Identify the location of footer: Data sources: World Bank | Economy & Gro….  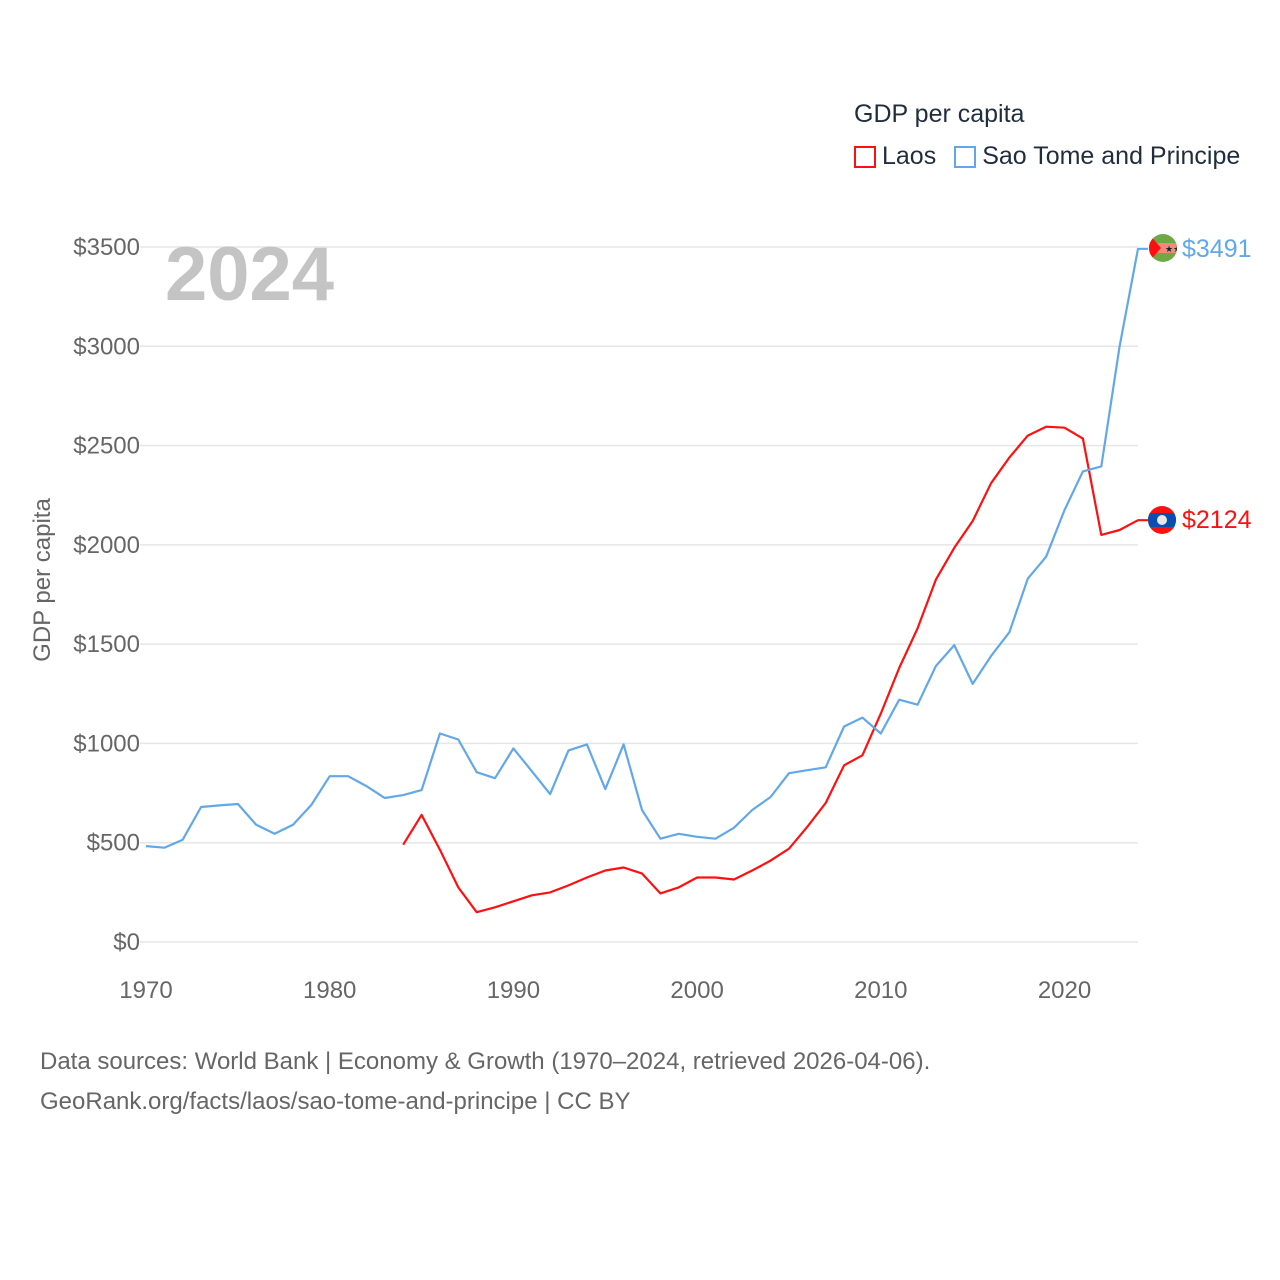
(485, 1082).